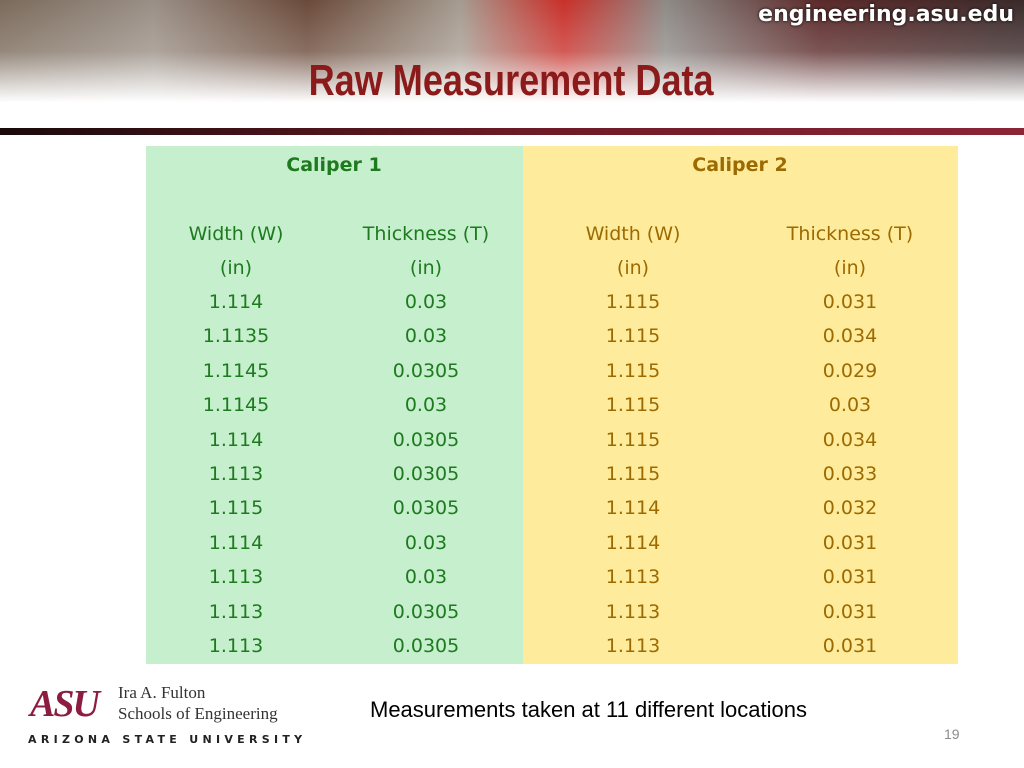 Image resolution: width=1024 pixels, height=768 pixels. I want to click on table-cell: 1.1135, so click(236, 336).